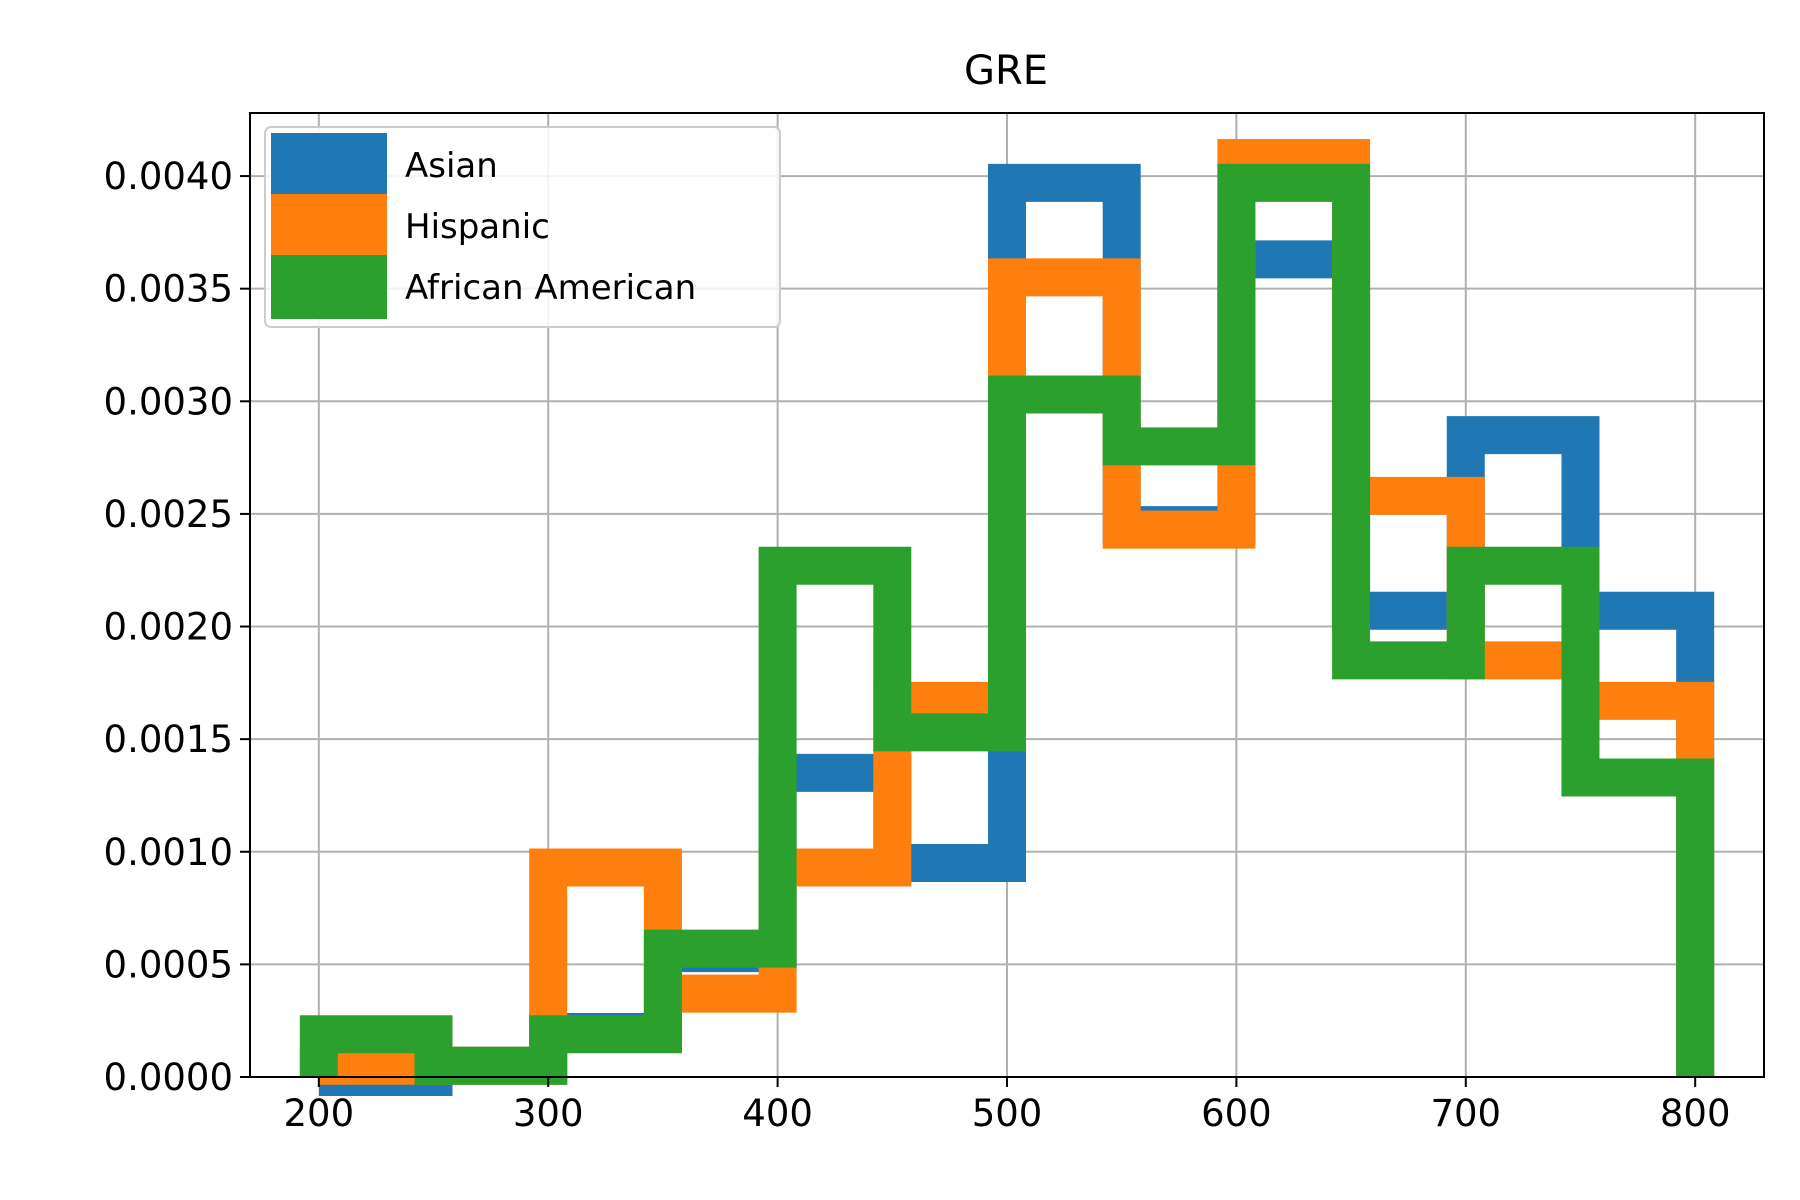  I want to click on y-tick-label: 0.0010, so click(168, 852).